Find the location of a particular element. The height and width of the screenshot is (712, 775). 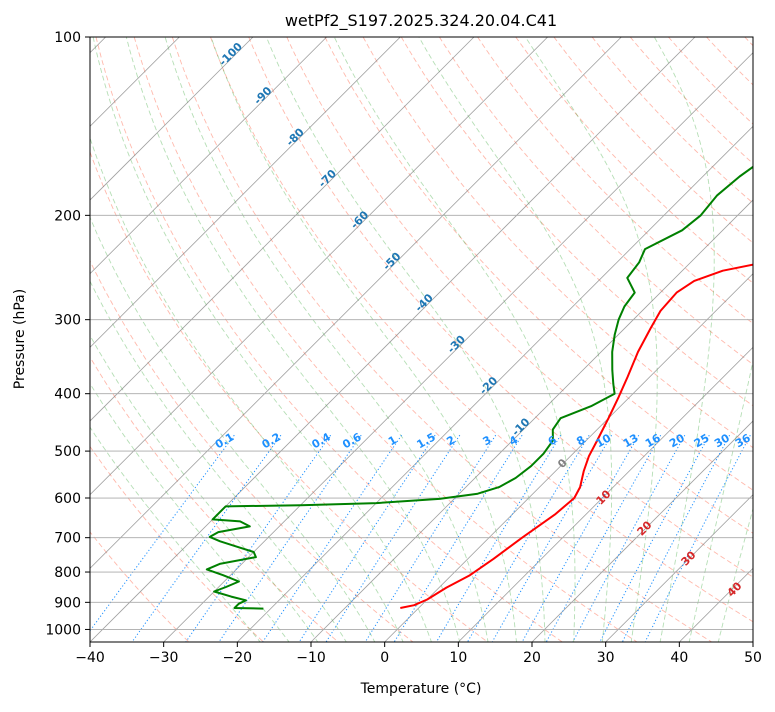

chart-title: wetPf2_S197.2025.324.20.04.C41 is located at coordinates (421, 21).